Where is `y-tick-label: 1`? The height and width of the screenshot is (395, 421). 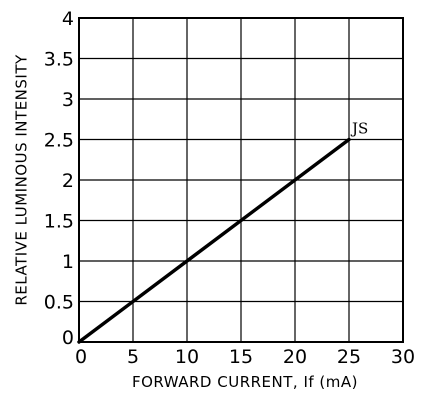 y-tick-label: 1 is located at coordinates (68, 262).